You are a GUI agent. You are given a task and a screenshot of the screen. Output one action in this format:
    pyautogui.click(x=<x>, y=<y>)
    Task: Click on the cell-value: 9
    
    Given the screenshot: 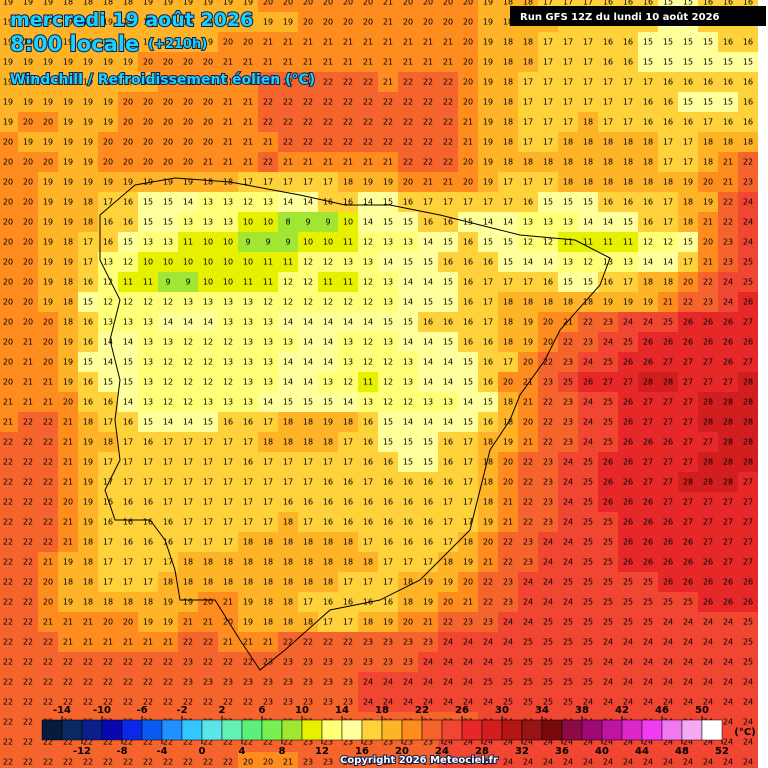 What is the action you would take?
    pyautogui.click(x=167, y=282)
    